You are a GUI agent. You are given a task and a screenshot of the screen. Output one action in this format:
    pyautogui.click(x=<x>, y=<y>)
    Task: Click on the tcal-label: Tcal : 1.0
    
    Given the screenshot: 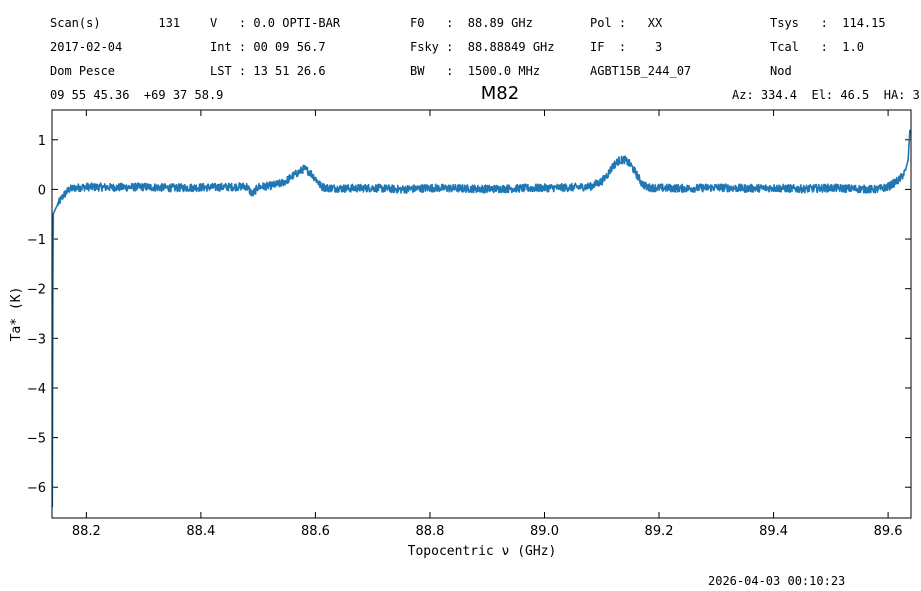 What is the action you would take?
    pyautogui.click(x=817, y=47)
    